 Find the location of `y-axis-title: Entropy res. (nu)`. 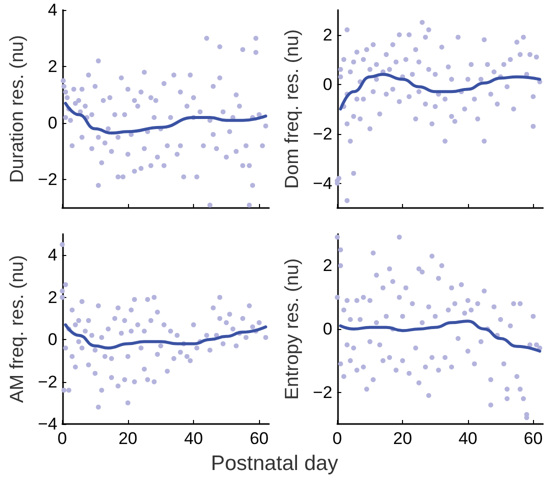

y-axis-title: Entropy res. (nu) is located at coordinates (292, 329).